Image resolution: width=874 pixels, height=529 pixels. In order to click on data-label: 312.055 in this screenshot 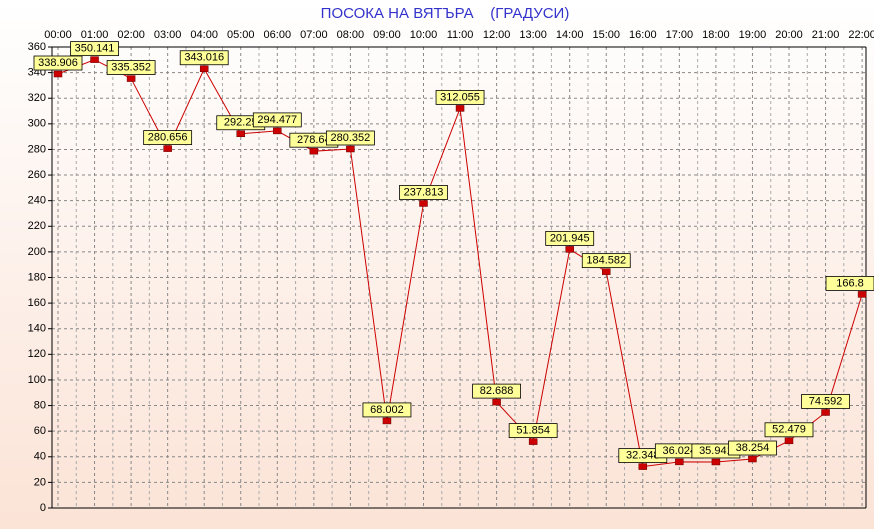, I will do `click(460, 97)`.